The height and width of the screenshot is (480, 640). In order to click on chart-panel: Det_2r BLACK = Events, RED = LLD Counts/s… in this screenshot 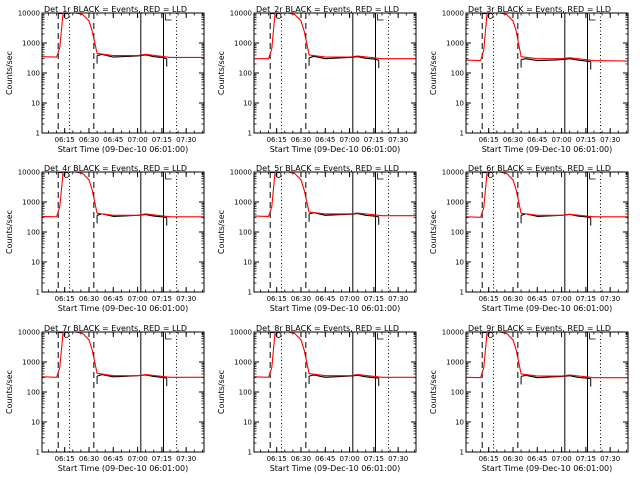, I will do `click(317, 79)`.